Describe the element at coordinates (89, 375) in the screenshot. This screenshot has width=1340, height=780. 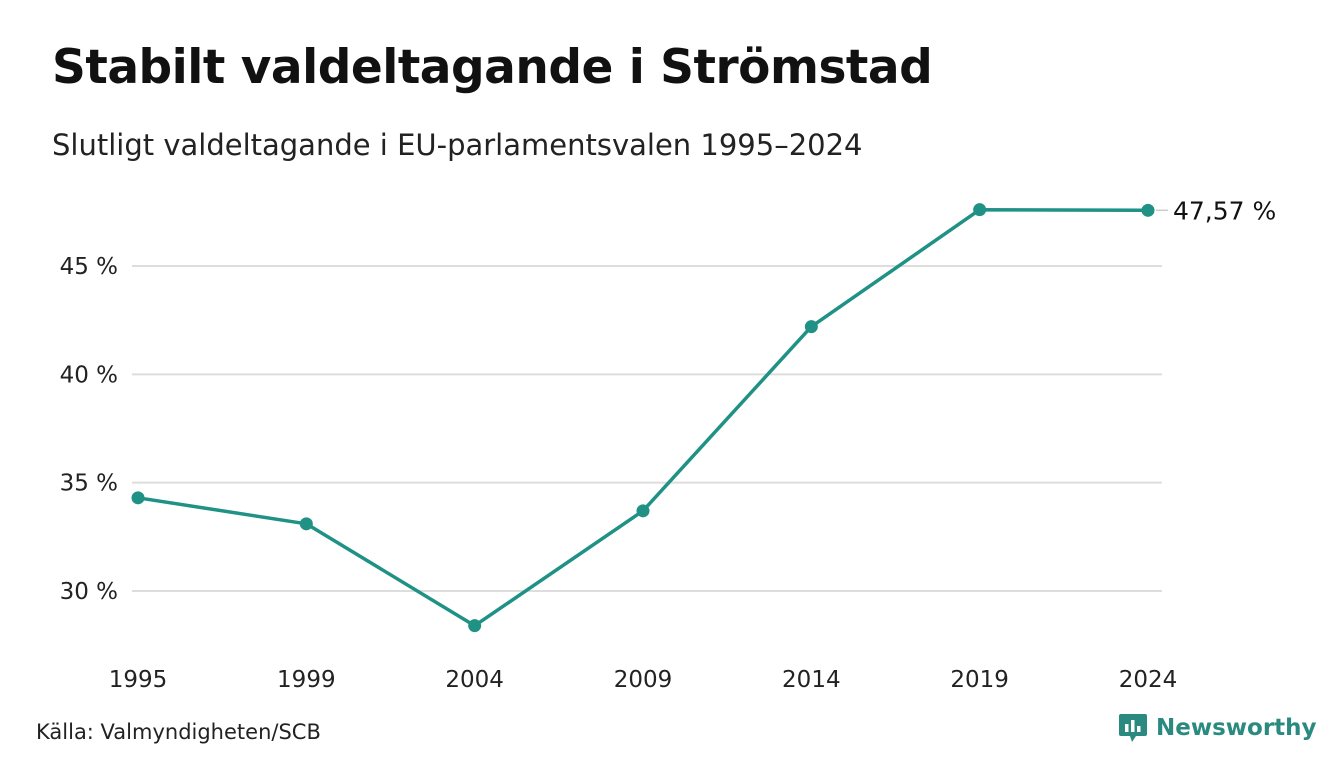
I see `y-tick-label: 40 %` at that location.